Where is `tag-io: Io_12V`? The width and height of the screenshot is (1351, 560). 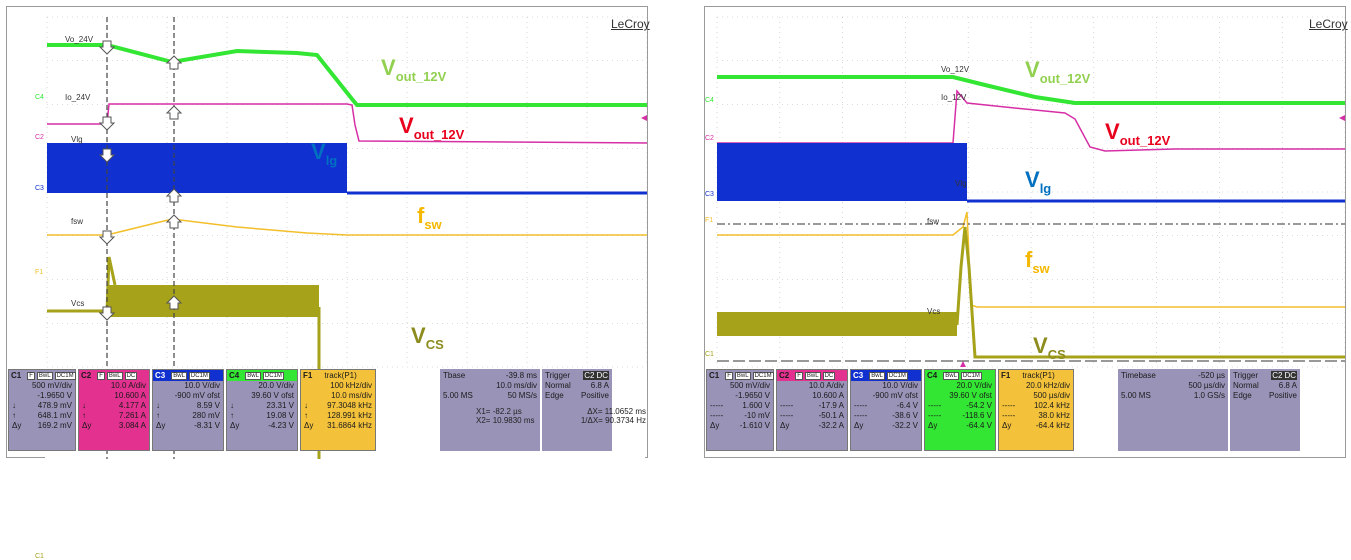 tag-io: Io_12V is located at coordinates (954, 97).